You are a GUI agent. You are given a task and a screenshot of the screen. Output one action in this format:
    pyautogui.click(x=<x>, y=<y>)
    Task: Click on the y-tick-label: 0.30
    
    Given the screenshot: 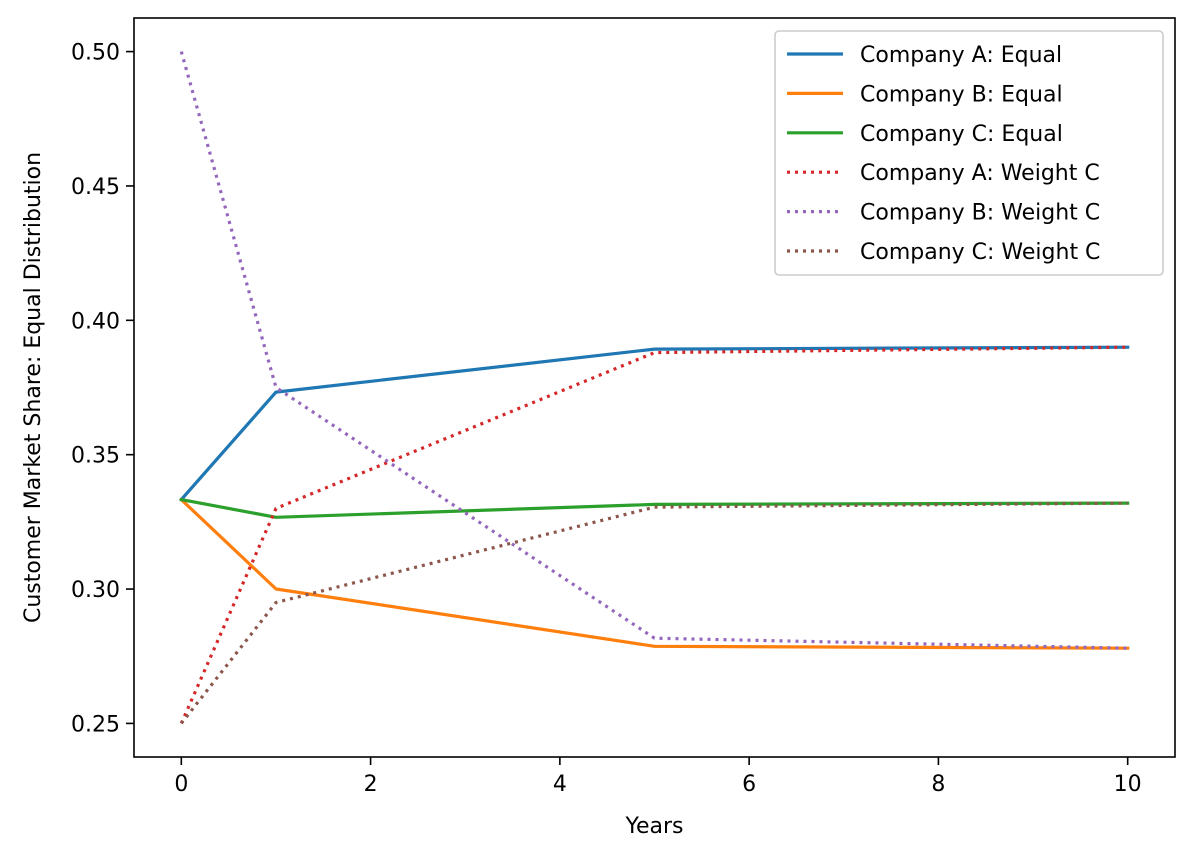 What is the action you would take?
    pyautogui.click(x=95, y=590)
    